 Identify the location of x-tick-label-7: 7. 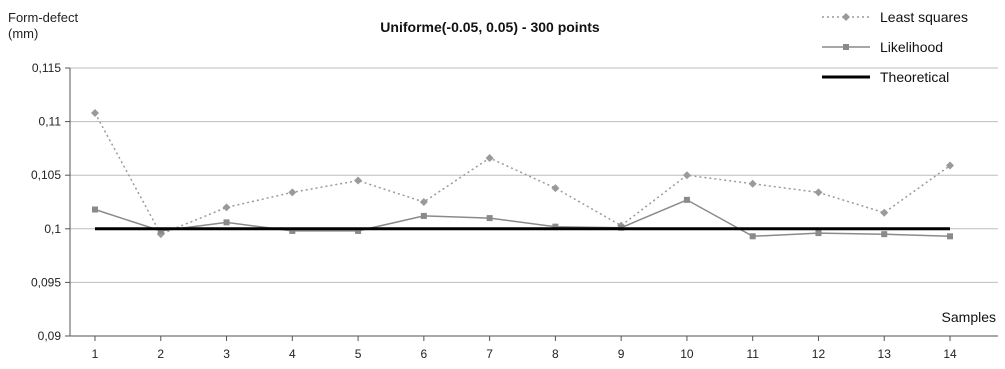
(489, 354).